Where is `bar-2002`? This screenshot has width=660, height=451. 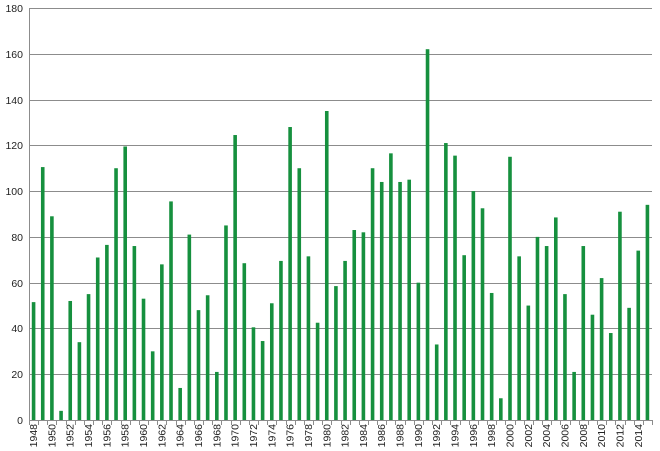
bar-2002 is located at coordinates (528, 362).